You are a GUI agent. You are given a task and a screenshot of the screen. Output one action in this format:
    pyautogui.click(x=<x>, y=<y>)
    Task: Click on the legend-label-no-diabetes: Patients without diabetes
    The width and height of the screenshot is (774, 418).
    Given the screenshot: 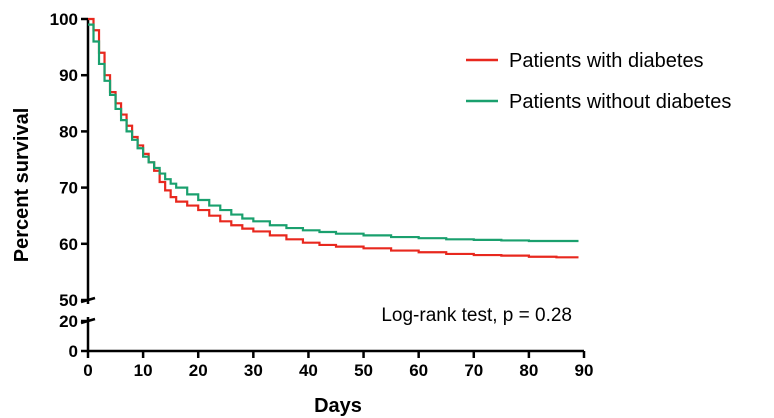 What is the action you would take?
    pyautogui.click(x=620, y=102)
    